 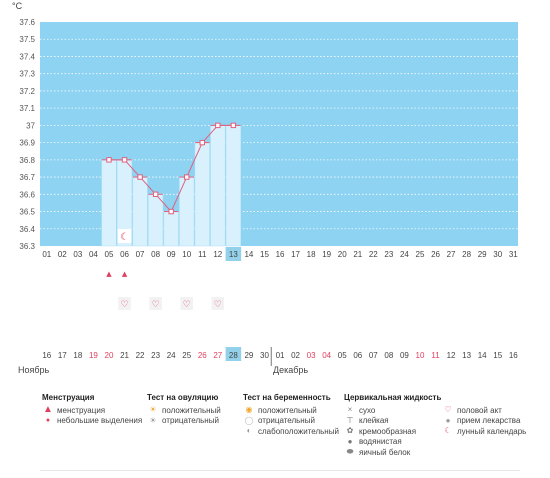 I want to click on cycle-day-label: 27, so click(x=451, y=254).